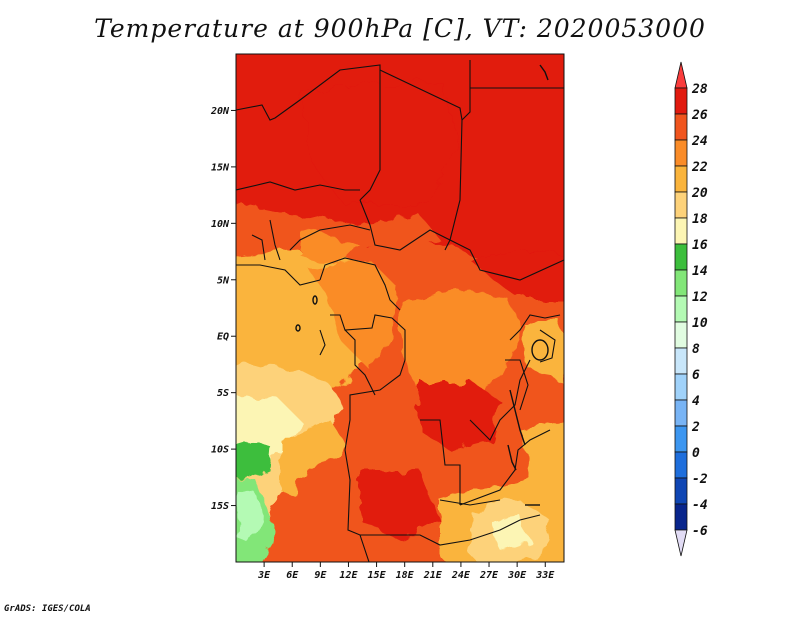 The height and width of the screenshot is (618, 800). Describe the element at coordinates (695, 427) in the screenshot. I see `colorbar-label: 2` at that location.